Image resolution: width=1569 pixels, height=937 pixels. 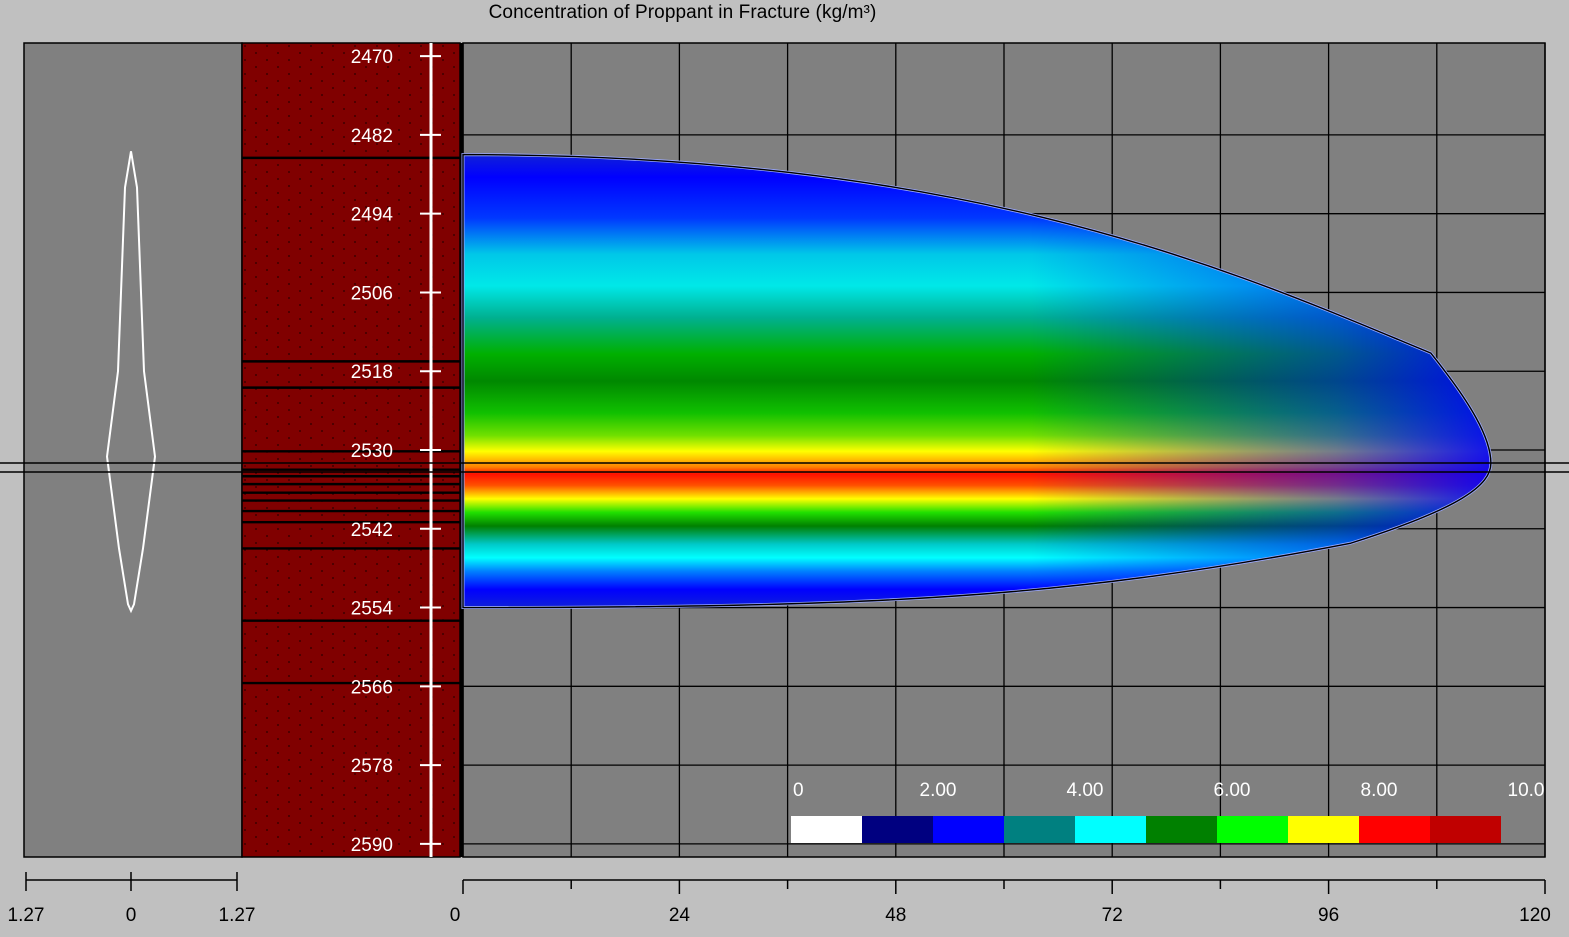 I want to click on depth-tick-label: 2470, so click(x=372, y=57).